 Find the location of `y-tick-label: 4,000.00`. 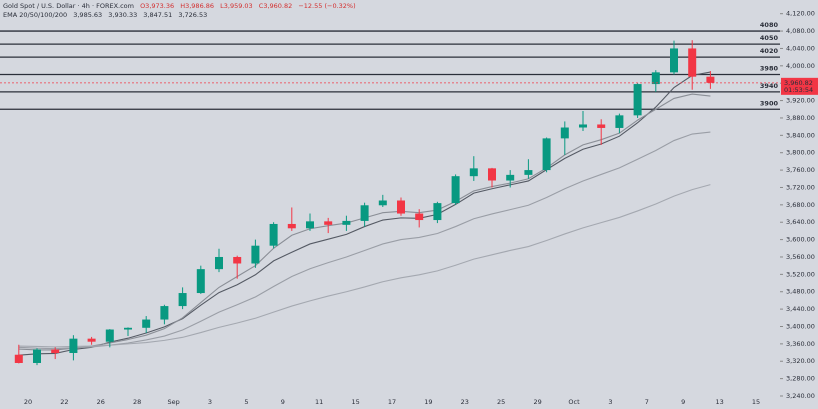

y-tick-label: 4,000.00 is located at coordinates (800, 66).